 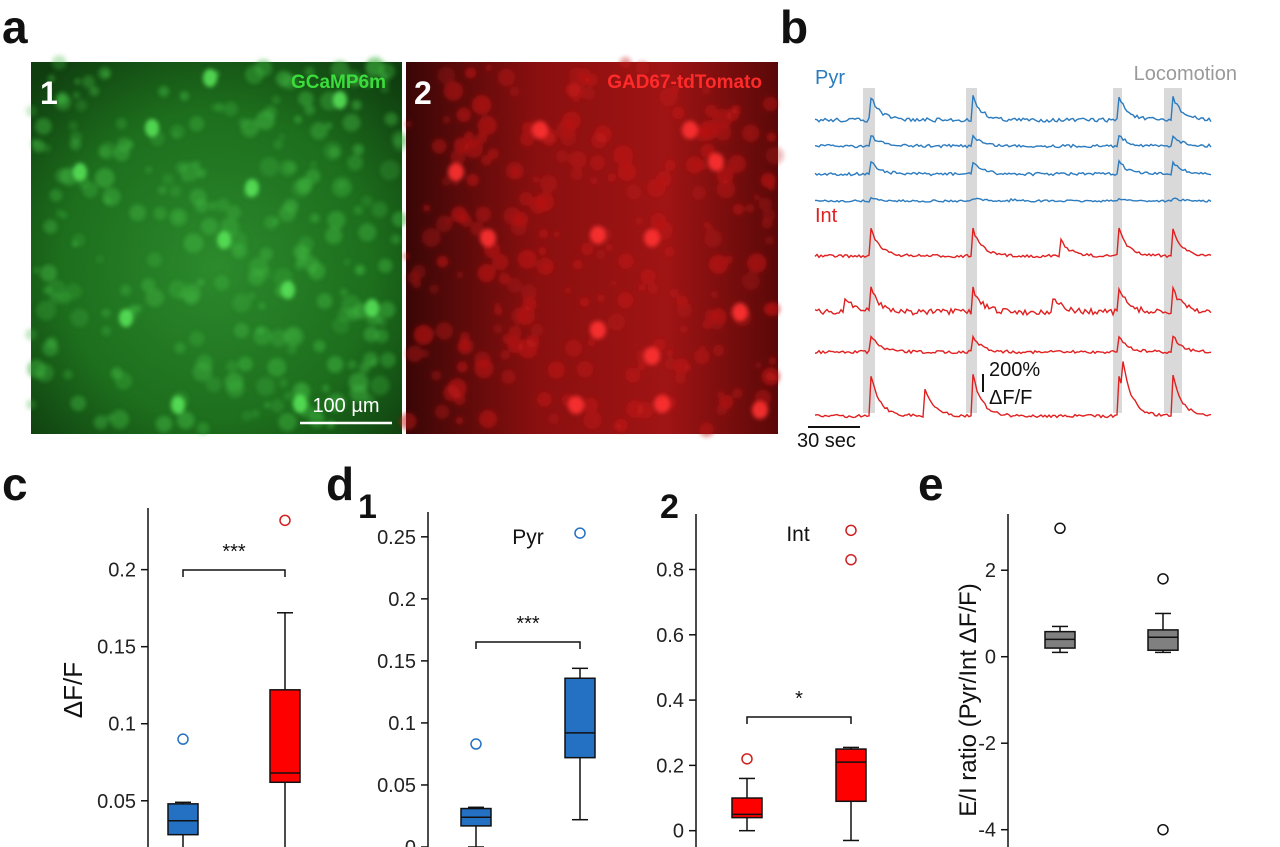 I want to click on box-E/I-1, so click(x=1060, y=588).